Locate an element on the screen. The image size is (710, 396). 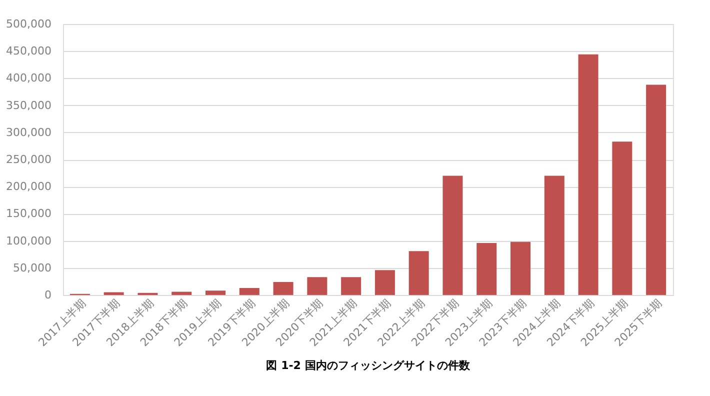
y-tick-label: 100,000 is located at coordinates (29, 241).